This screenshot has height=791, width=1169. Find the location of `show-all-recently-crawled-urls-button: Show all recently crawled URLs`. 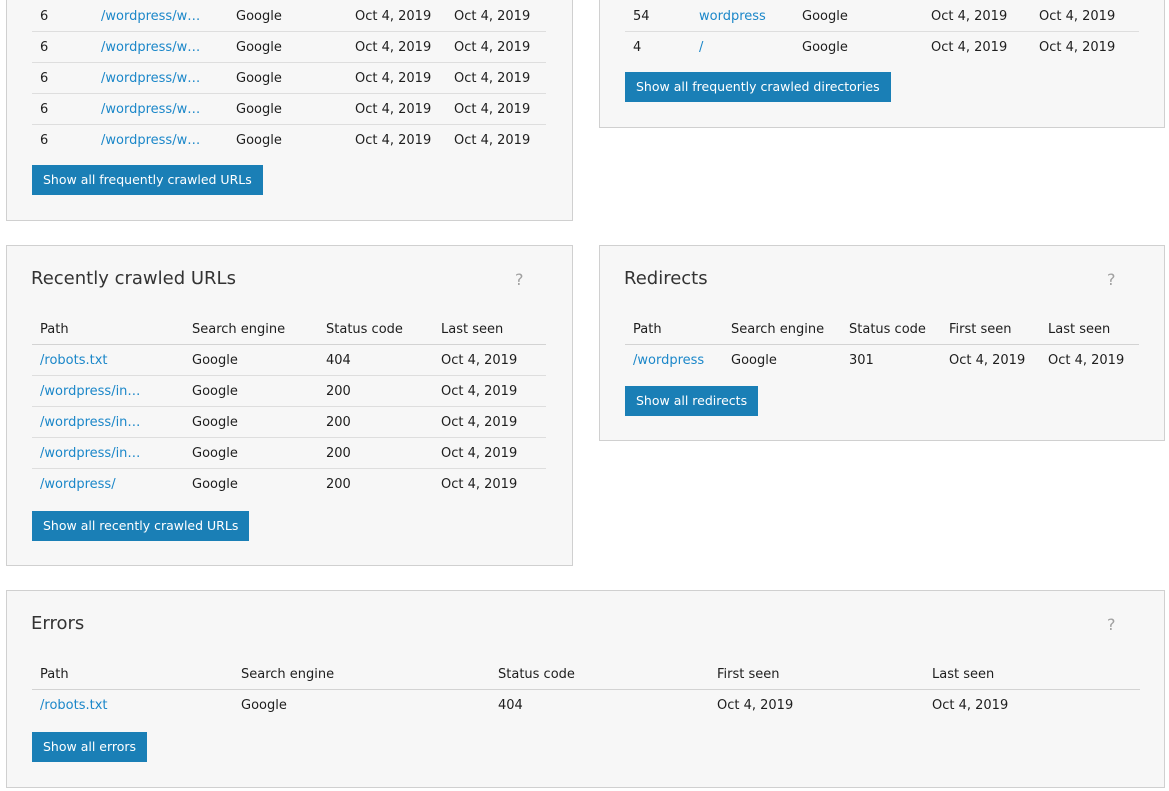

show-all-recently-crawled-urls-button: Show all recently crawled URLs is located at coordinates (141, 526).